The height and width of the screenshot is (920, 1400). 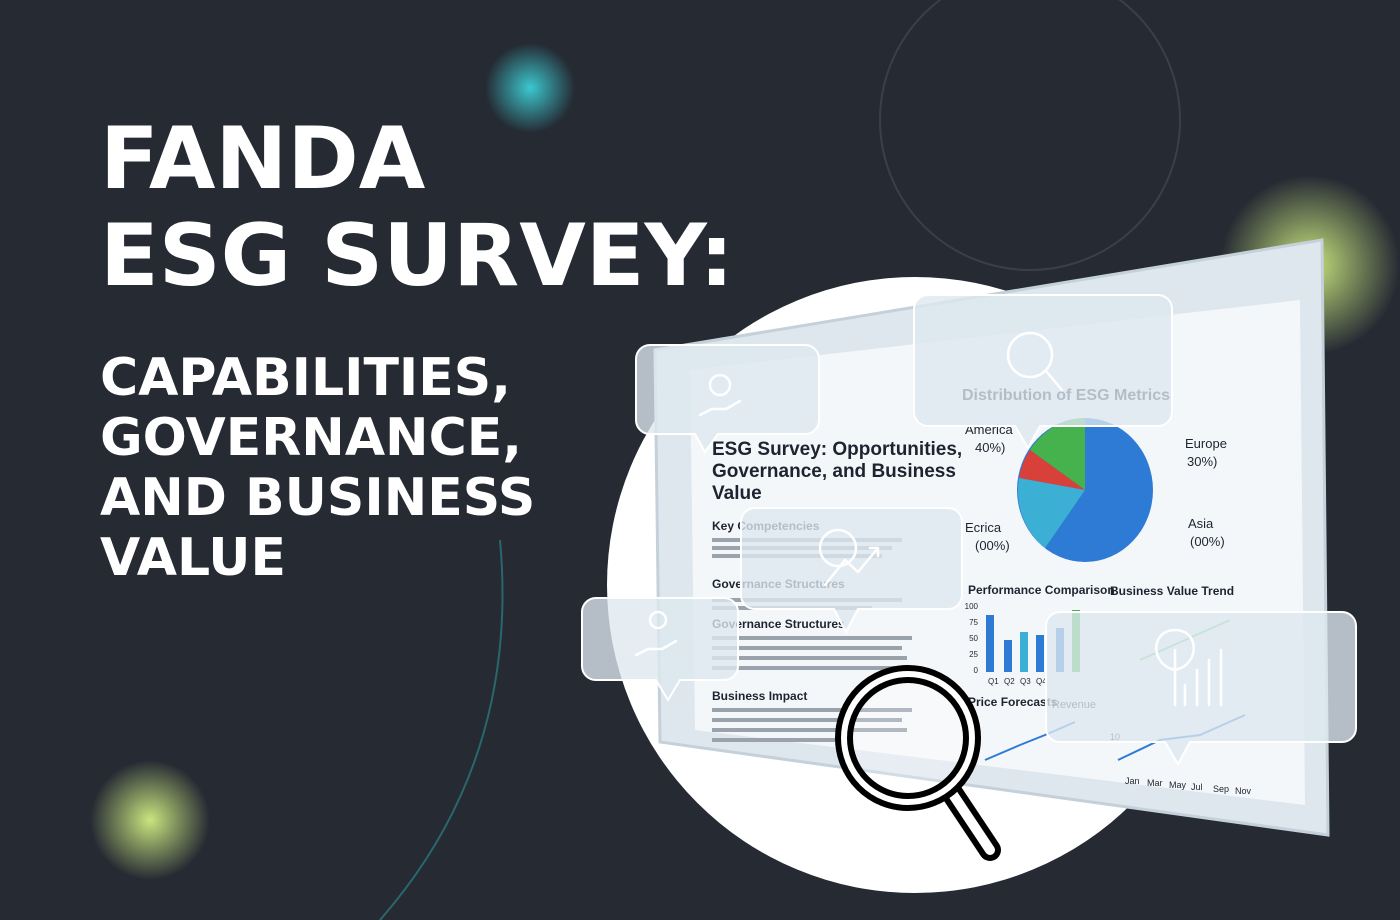 What do you see at coordinates (1132, 781) in the screenshot?
I see `x-tick-label: Jan` at bounding box center [1132, 781].